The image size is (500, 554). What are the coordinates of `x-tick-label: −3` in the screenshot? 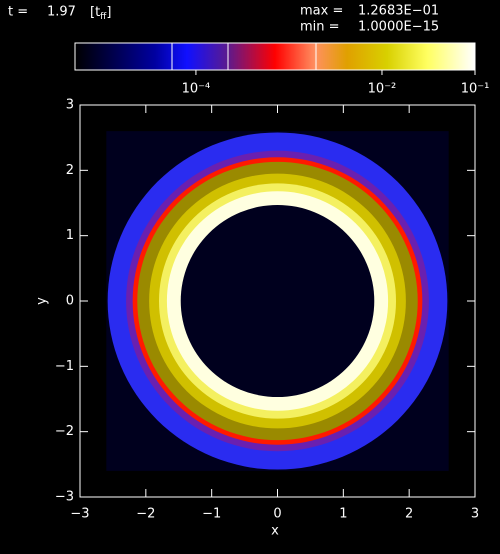 It's located at (79, 514).